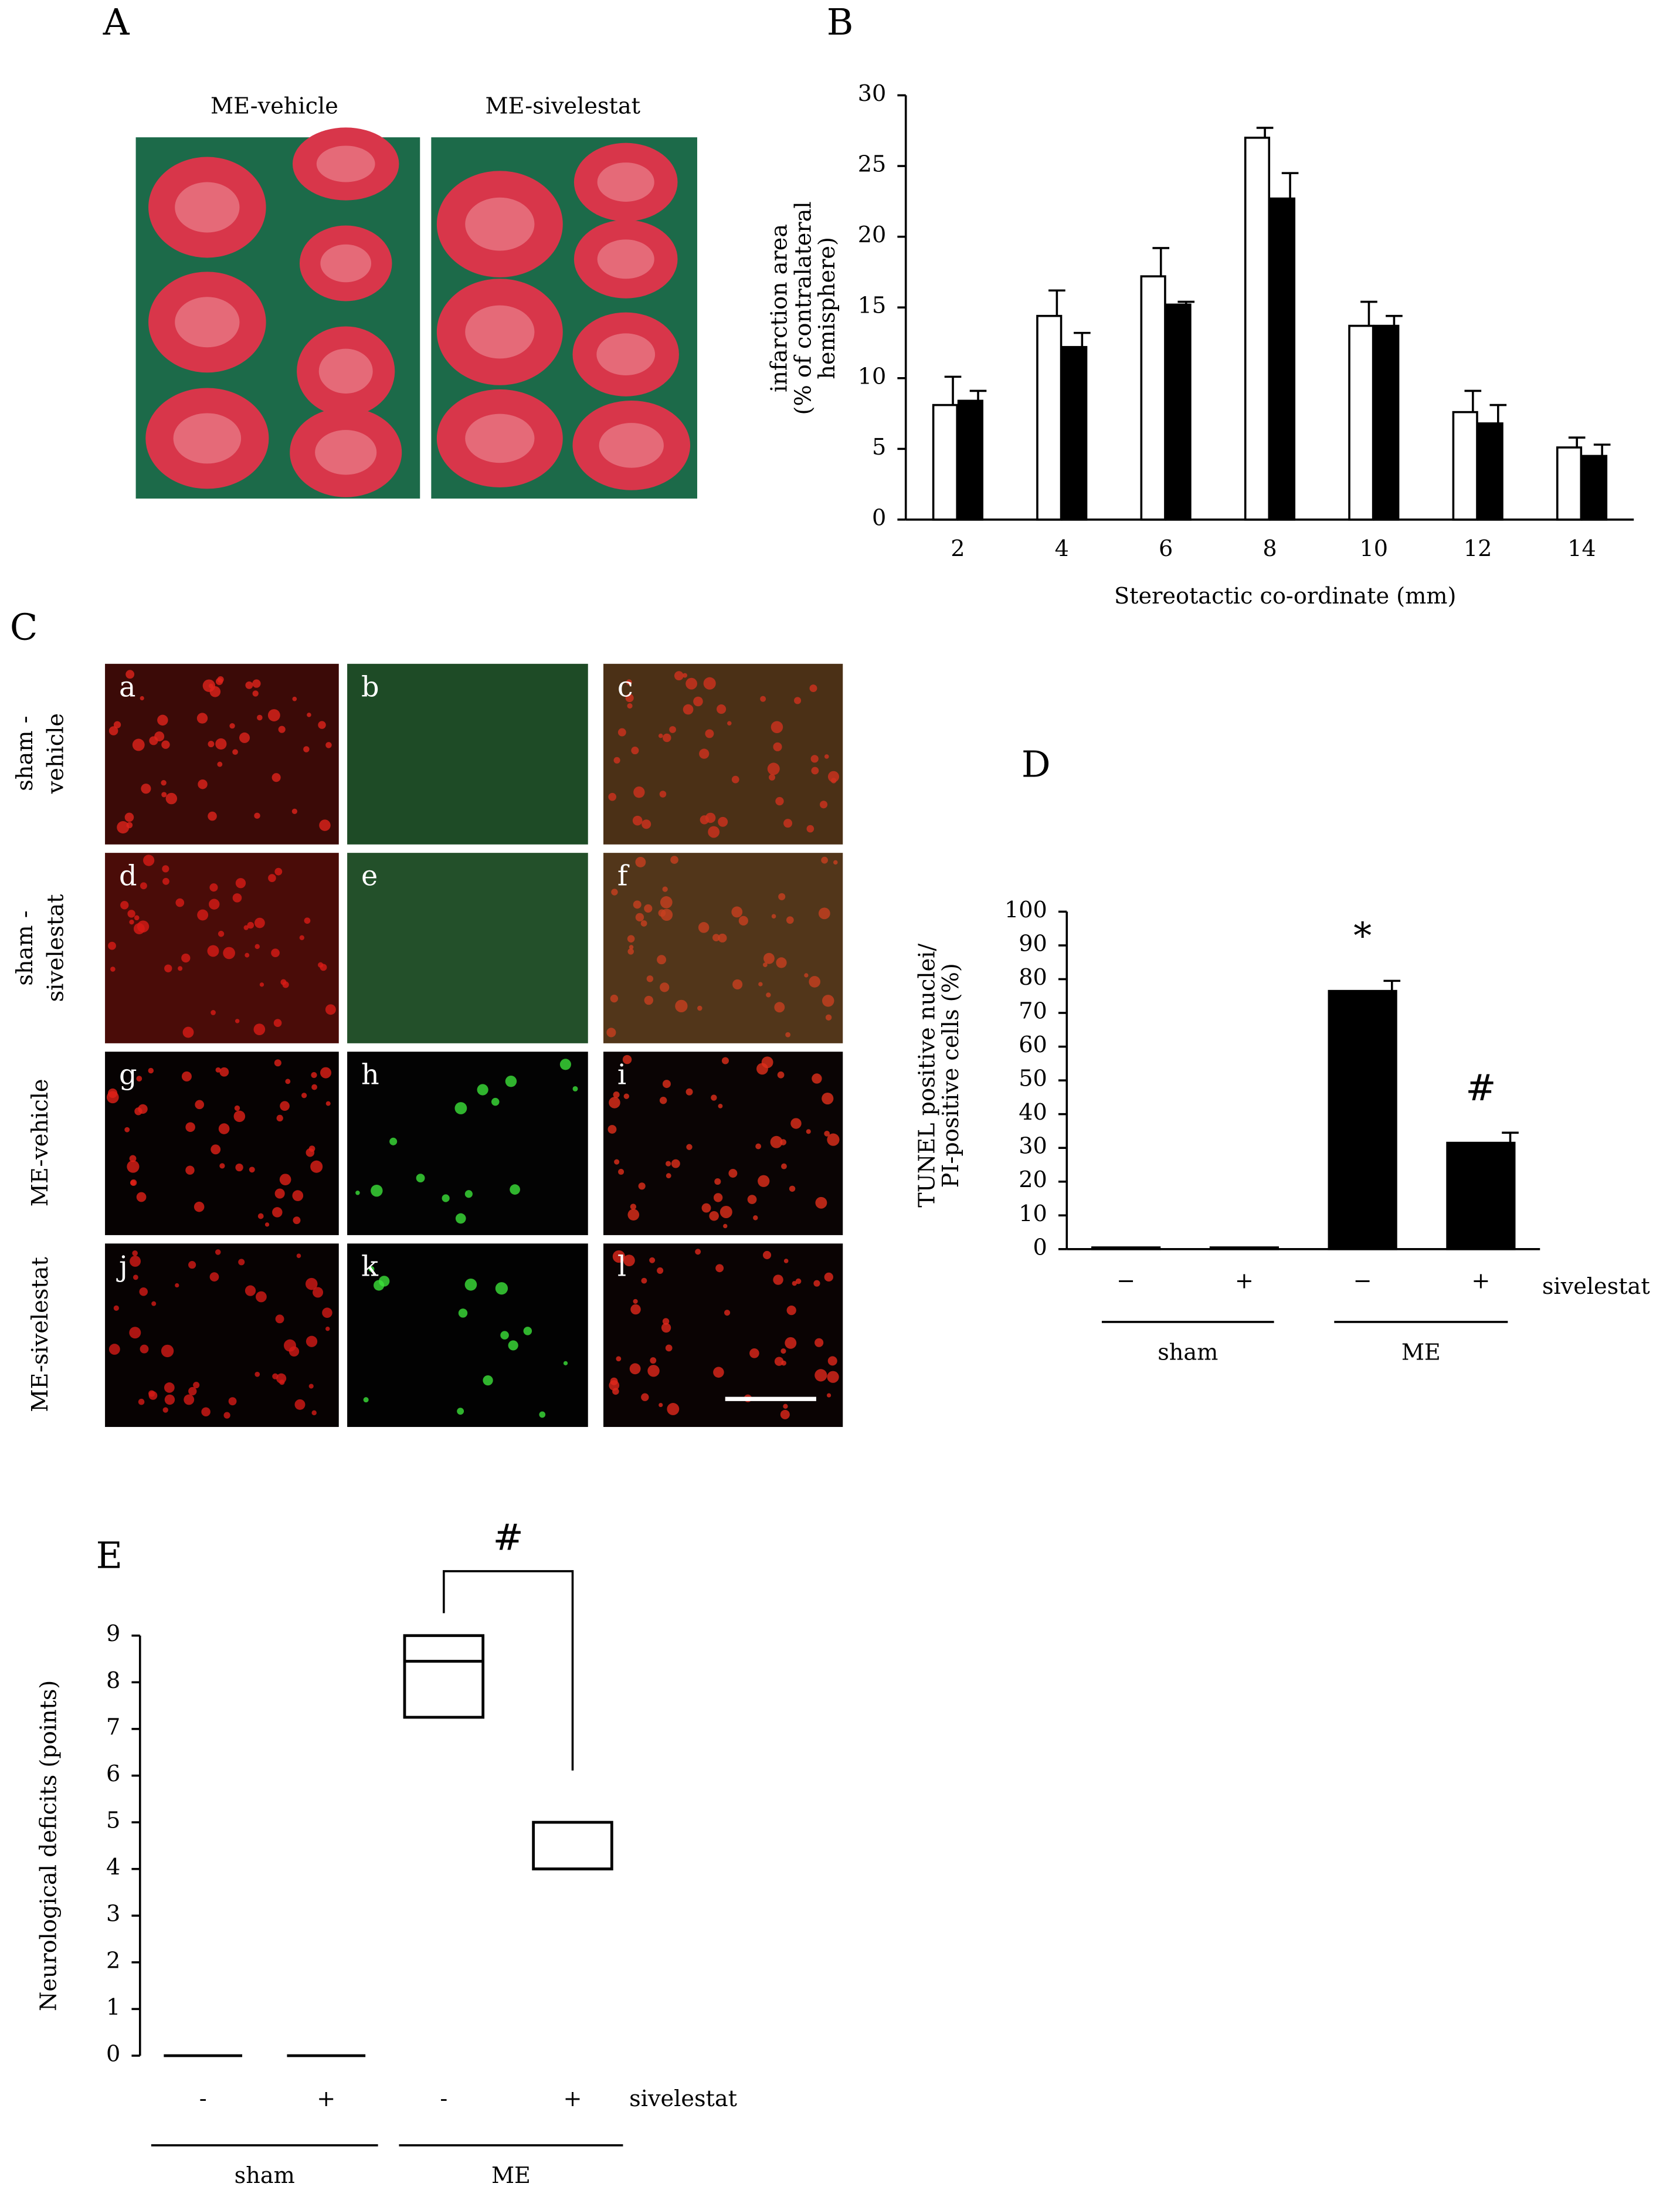 The height and width of the screenshot is (2207, 1680). I want to click on cell-label: l, so click(621, 1267).